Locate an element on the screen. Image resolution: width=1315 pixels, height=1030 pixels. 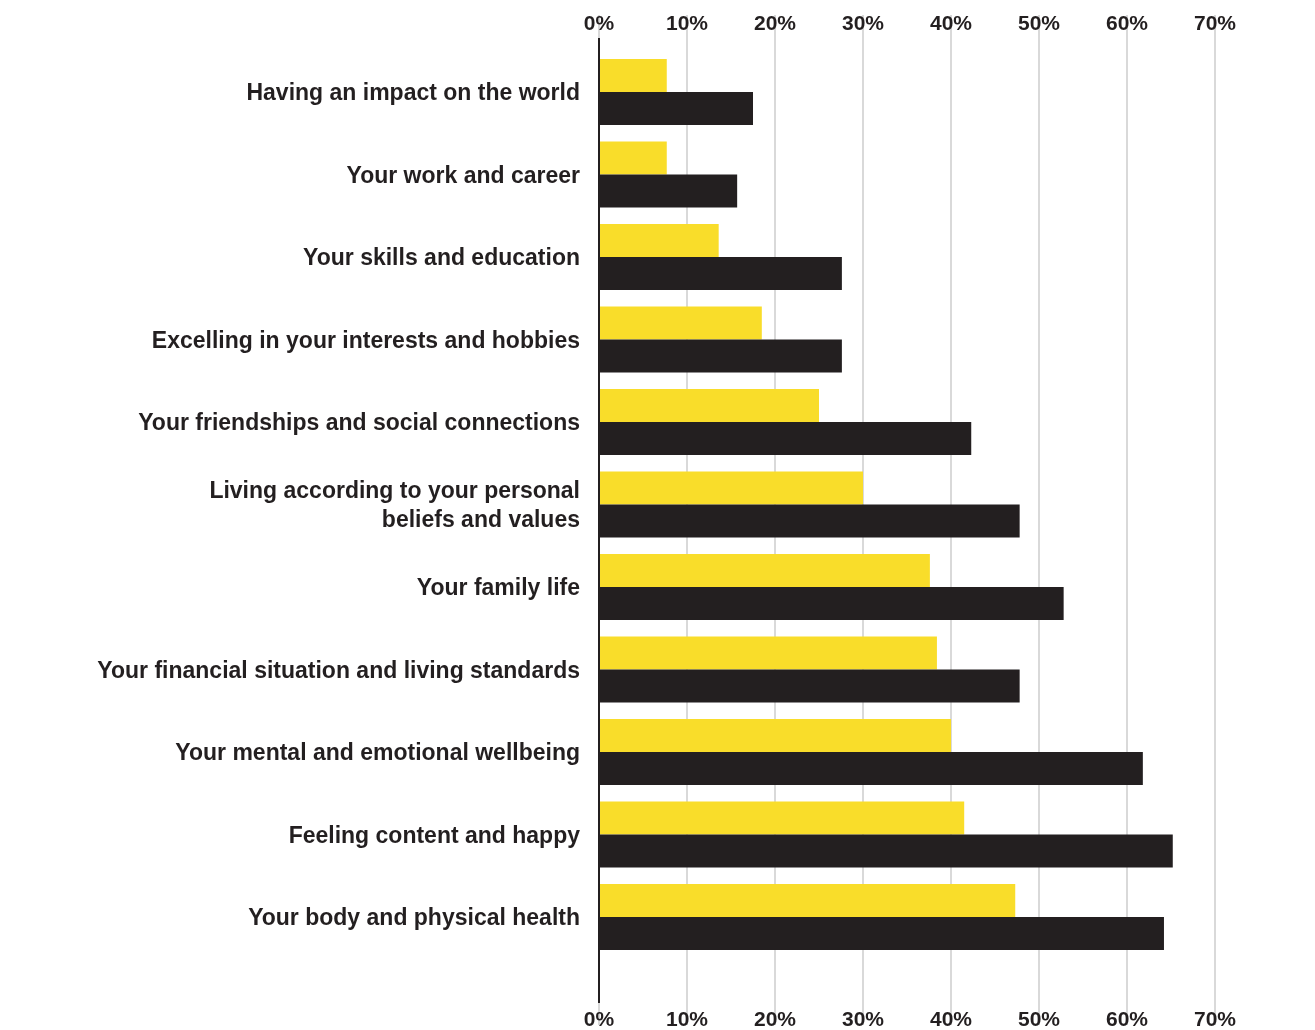
y-tick-label: Your work and career is located at coordinates (463, 174).